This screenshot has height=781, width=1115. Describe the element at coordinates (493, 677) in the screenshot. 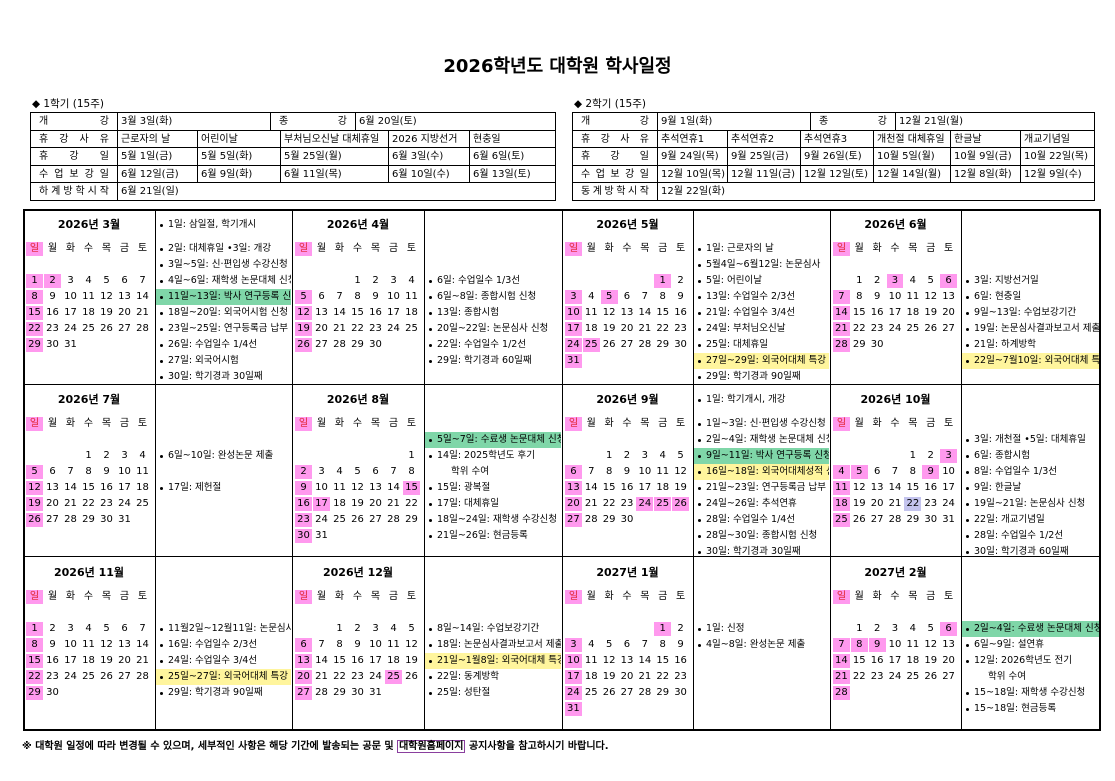

I see `event: 22일: 동계방학` at that location.